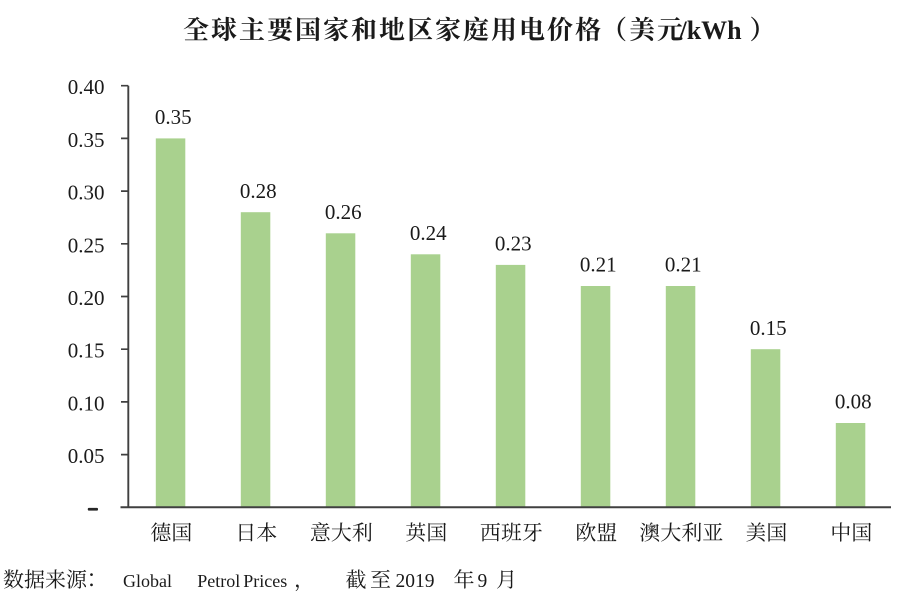  I want to click on svg-text: 2019, so click(415, 581).